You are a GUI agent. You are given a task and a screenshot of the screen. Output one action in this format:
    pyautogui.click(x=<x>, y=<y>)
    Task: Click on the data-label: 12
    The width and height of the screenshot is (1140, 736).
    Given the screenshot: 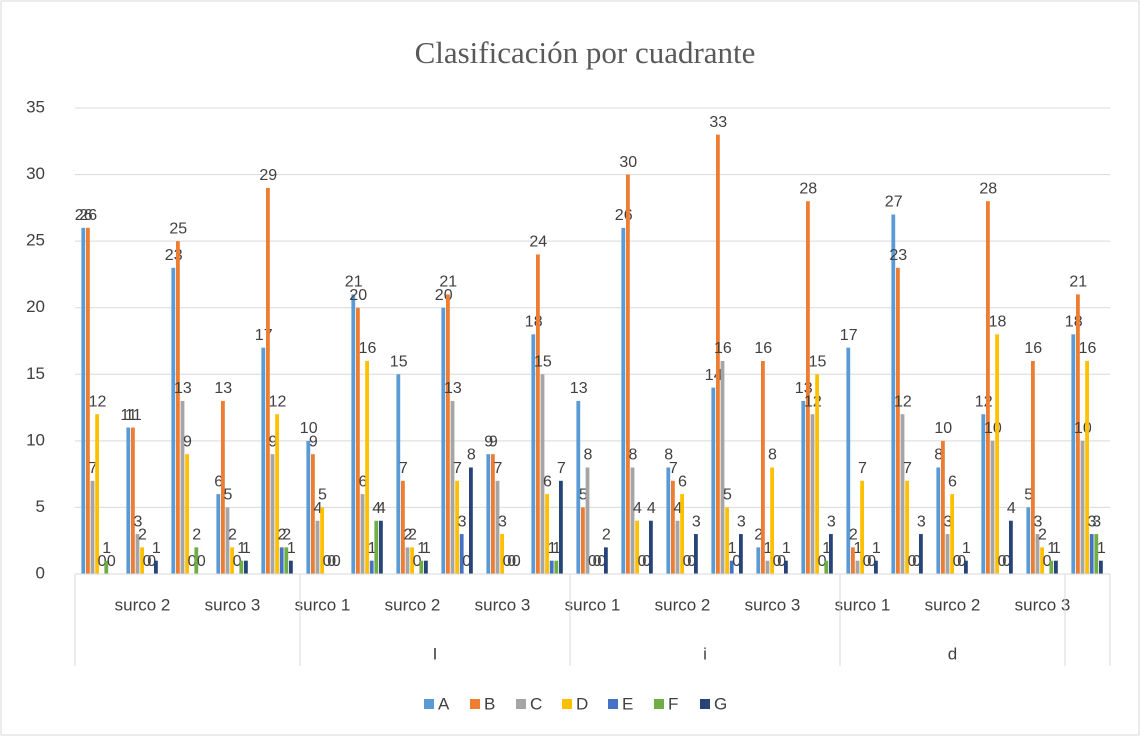 What is the action you would take?
    pyautogui.click(x=903, y=401)
    